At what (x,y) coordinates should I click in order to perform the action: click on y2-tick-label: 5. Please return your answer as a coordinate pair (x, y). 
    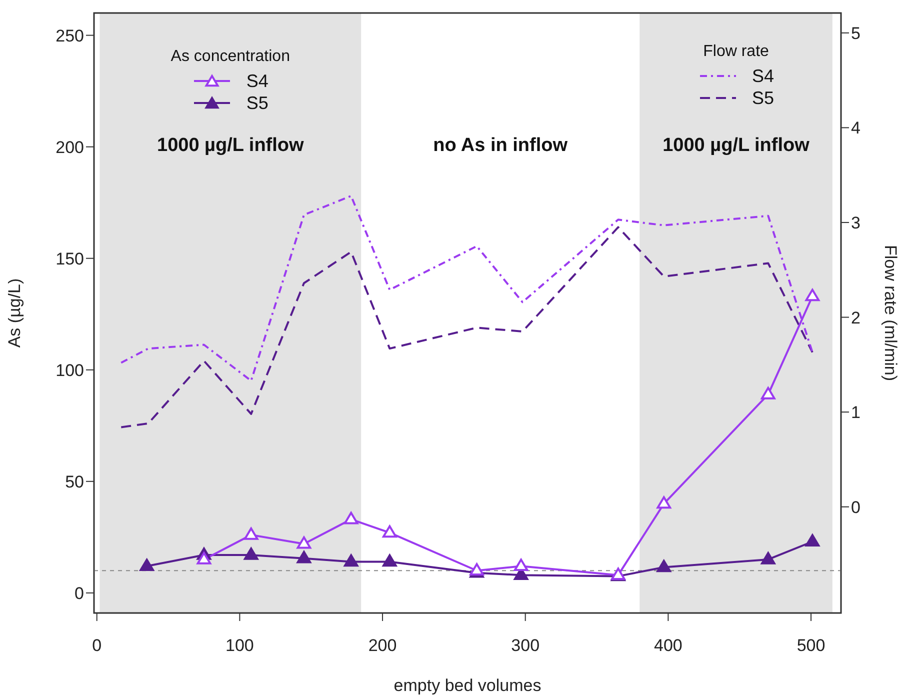
    Looking at the image, I should click on (855, 33).